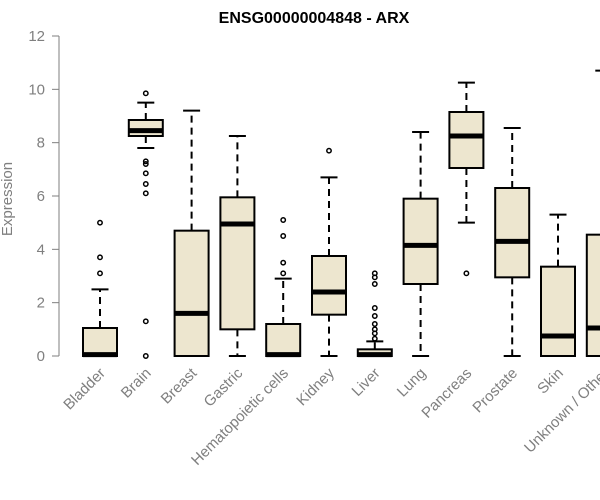 The image size is (600, 500). What do you see at coordinates (41, 356) in the screenshot?
I see `y-tick-label: 0` at bounding box center [41, 356].